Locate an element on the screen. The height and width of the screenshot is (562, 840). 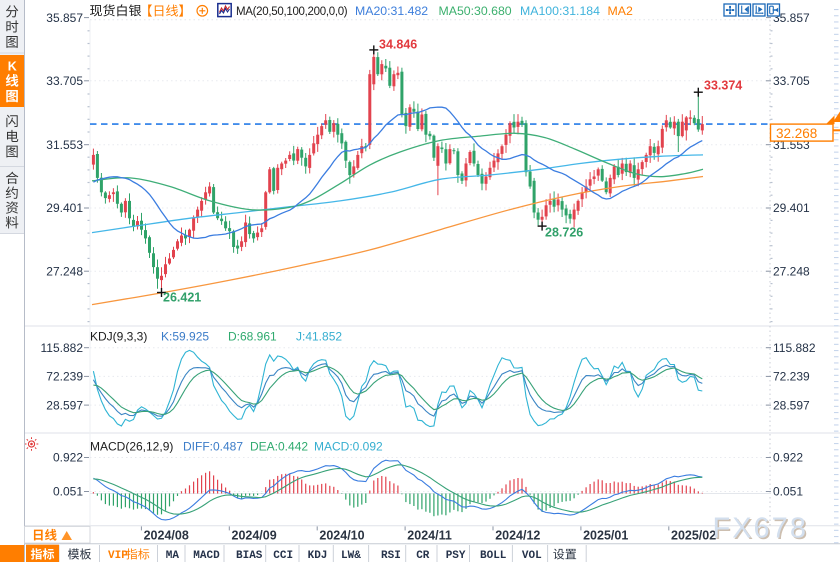
svg-text: J:41.852 is located at coordinates (319, 337).